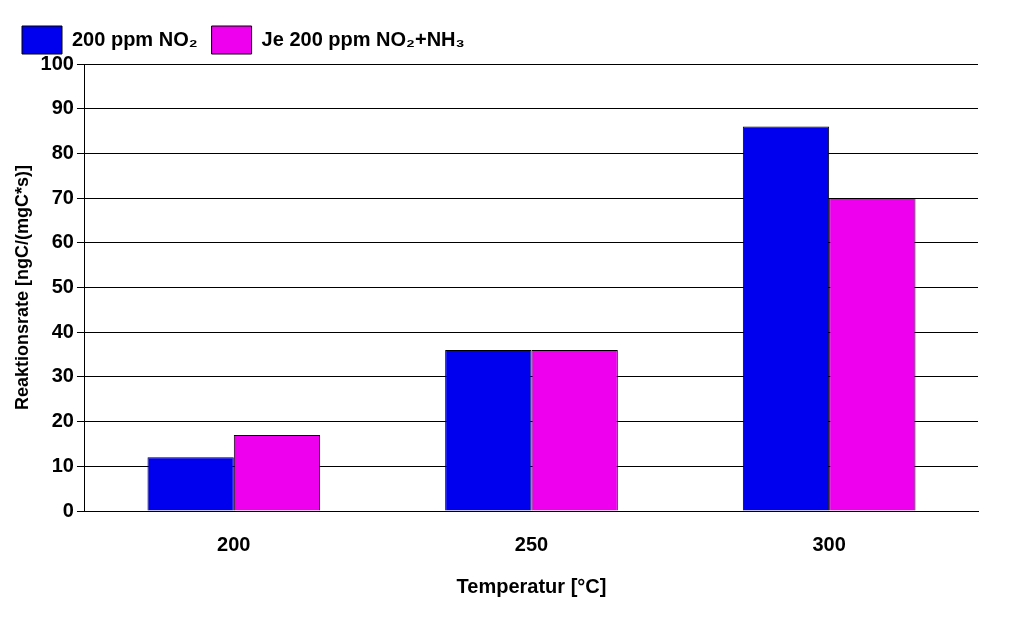 The width and height of the screenshot is (1010, 617). Describe the element at coordinates (62, 375) in the screenshot. I see `y-tick-label: 30` at that location.